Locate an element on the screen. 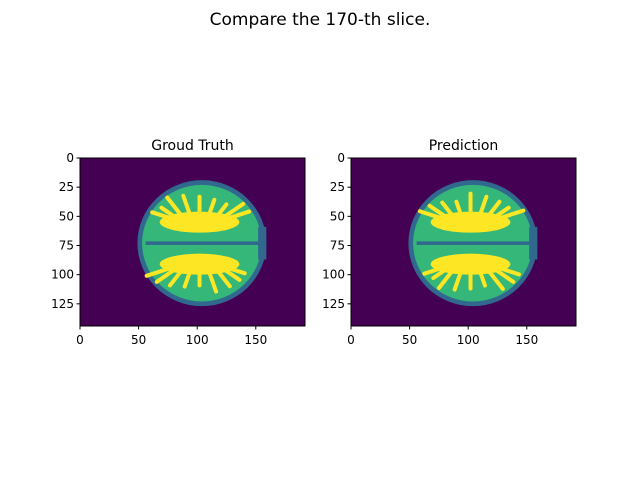 This screenshot has height=480, width=640. prediction-title: Prediction is located at coordinates (464, 146).